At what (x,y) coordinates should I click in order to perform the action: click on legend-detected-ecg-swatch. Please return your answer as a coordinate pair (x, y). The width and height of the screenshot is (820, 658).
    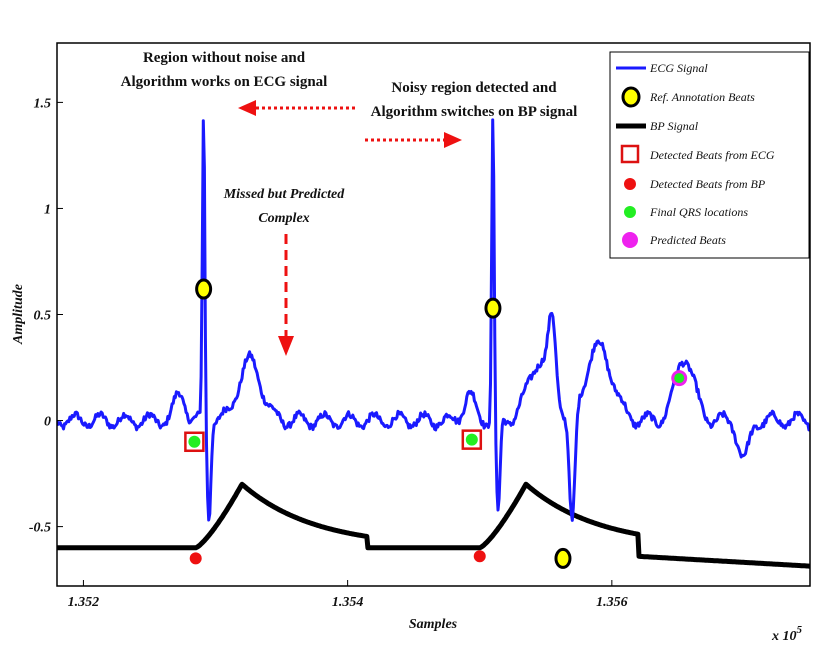
    Looking at the image, I should click on (630, 154).